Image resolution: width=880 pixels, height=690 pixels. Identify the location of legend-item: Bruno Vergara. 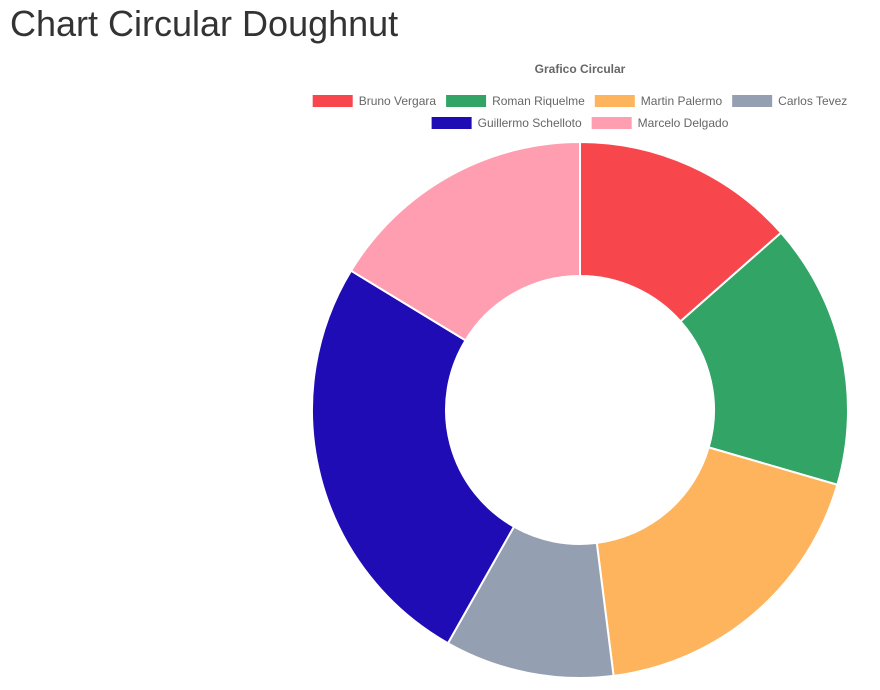
(374, 101).